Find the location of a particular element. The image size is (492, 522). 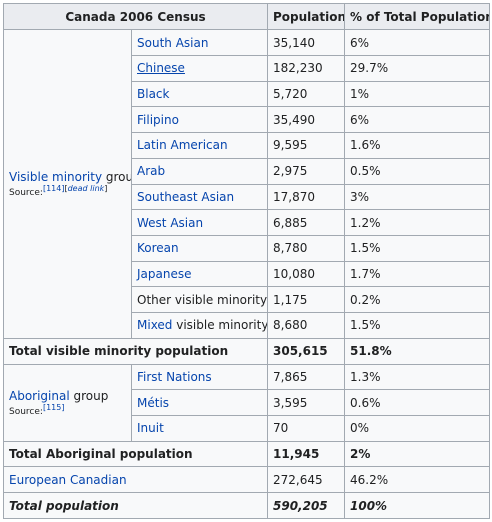

population-cell: 9,595 is located at coordinates (306, 145).